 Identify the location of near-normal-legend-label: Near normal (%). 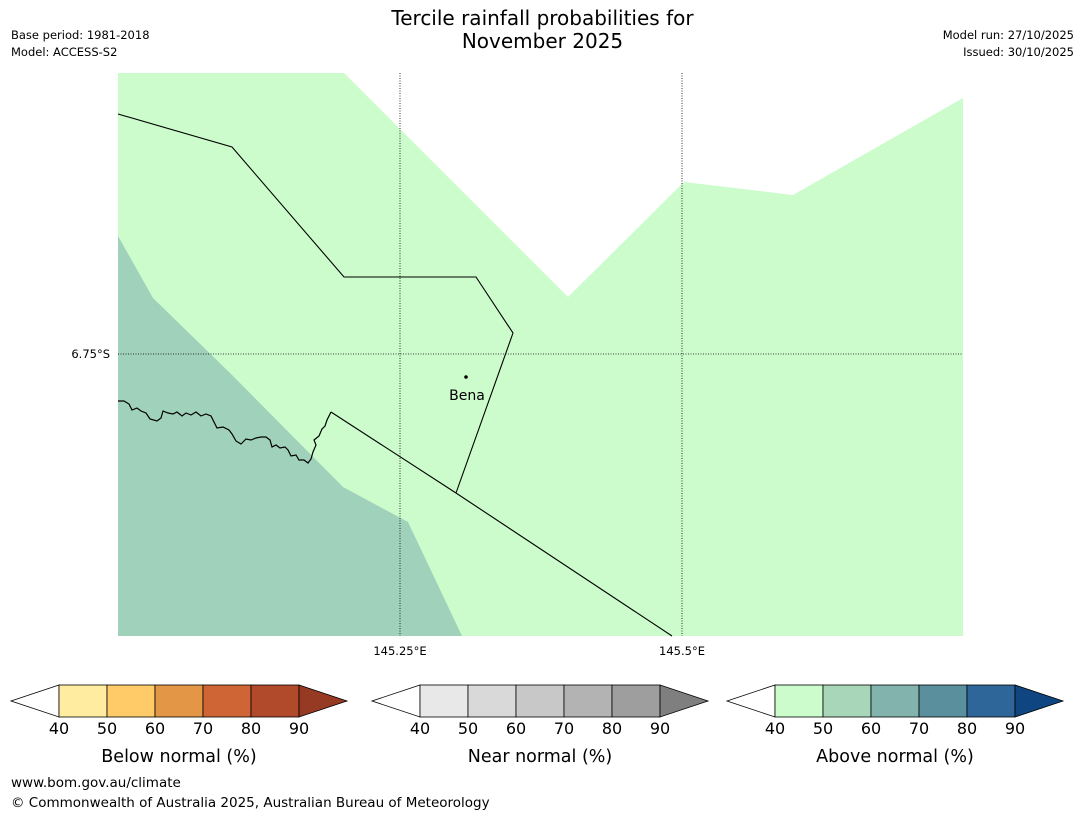
(540, 757).